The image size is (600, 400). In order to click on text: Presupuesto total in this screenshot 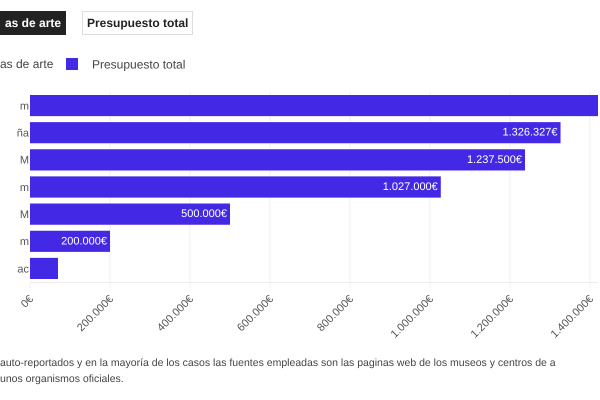, I will do `click(137, 23)`.